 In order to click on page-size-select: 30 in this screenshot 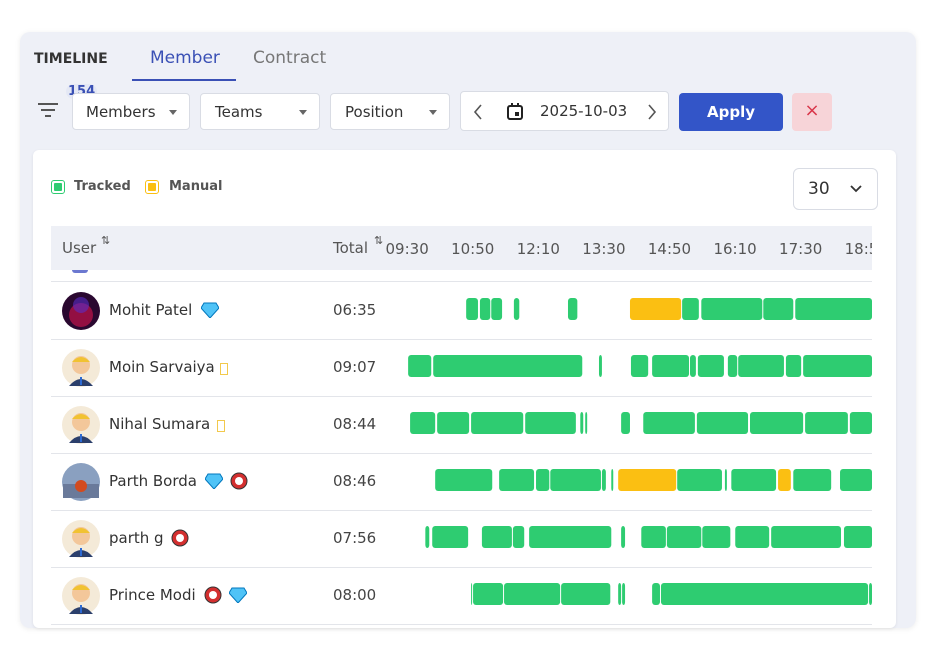, I will do `click(835, 189)`.